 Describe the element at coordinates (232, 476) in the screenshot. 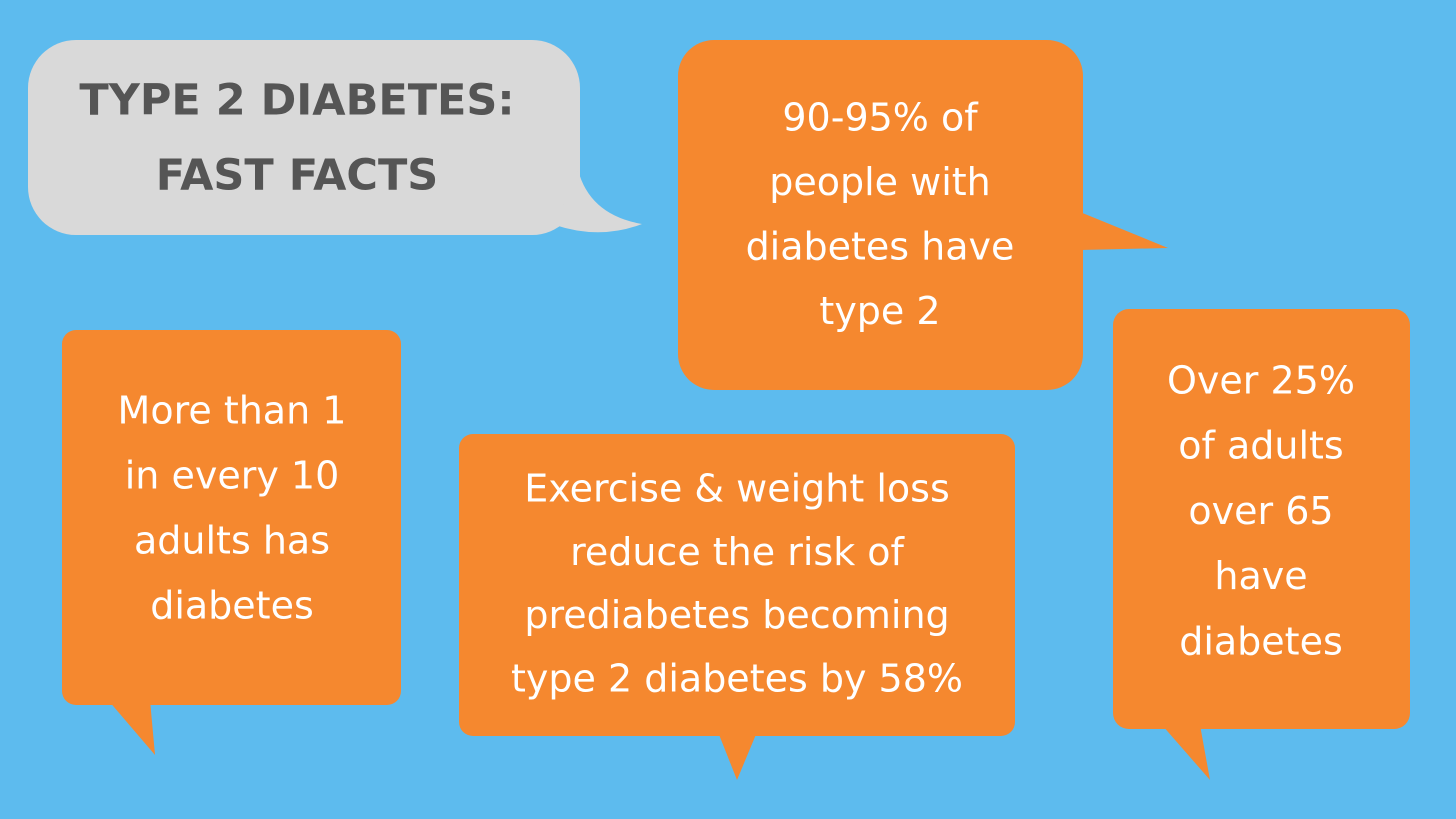

I see `fact-line: in every 10` at that location.